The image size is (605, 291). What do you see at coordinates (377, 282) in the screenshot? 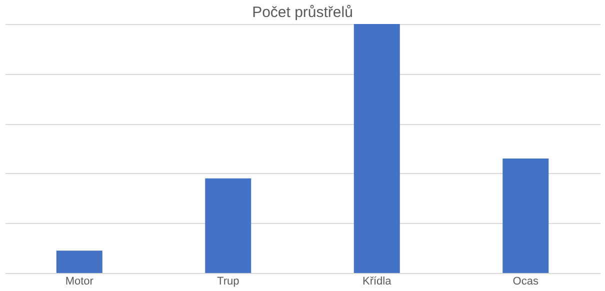
I see `x-tick-label: Křídla` at bounding box center [377, 282].